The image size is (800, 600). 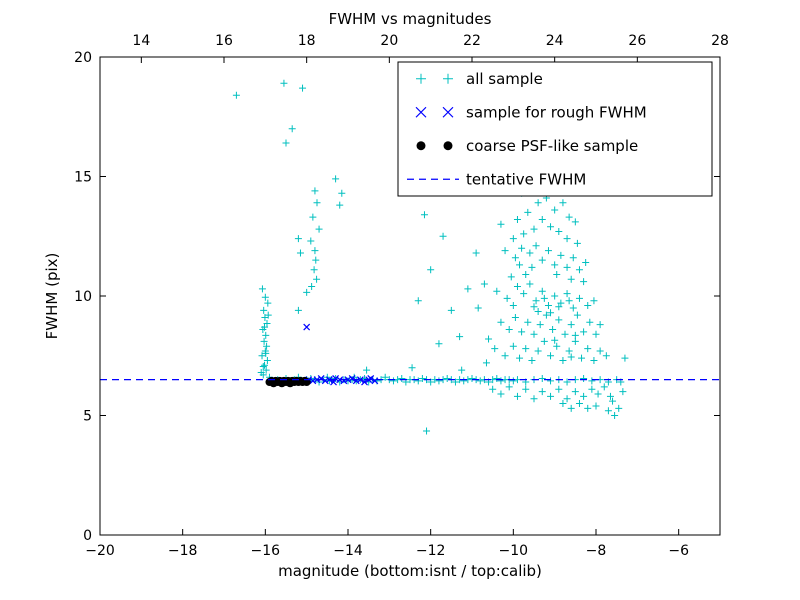 What do you see at coordinates (596, 551) in the screenshot?
I see `x-tick-label-bottom: −8` at bounding box center [596, 551].